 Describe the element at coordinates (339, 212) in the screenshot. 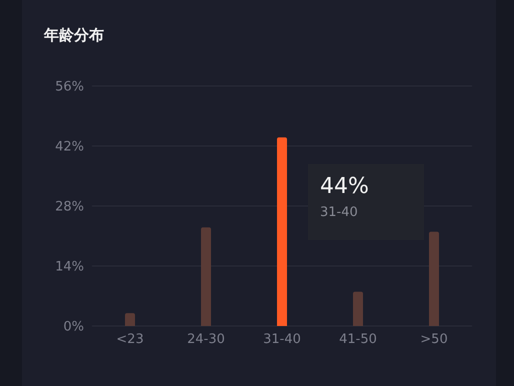

I see `annotation: 31-40` at that location.